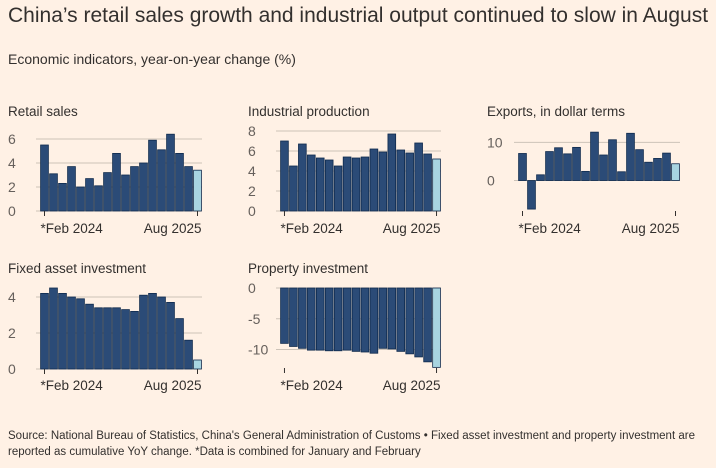 The width and height of the screenshot is (716, 468). What do you see at coordinates (556, 111) in the screenshot?
I see `panel-title: Exports, in dollar terms` at bounding box center [556, 111].